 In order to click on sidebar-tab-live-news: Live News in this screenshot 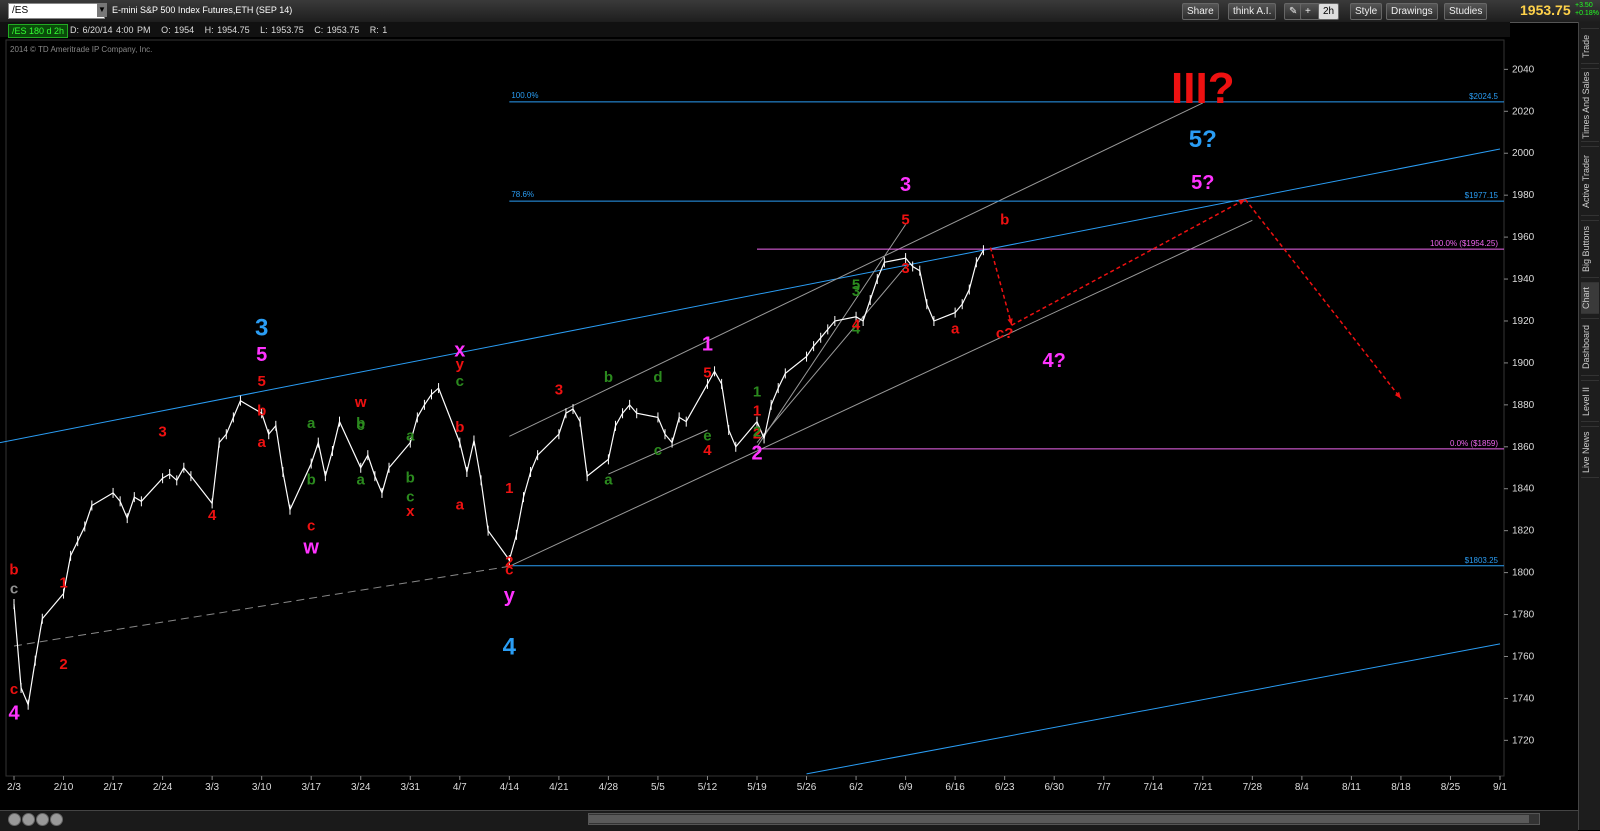, I will do `click(1590, 452)`.